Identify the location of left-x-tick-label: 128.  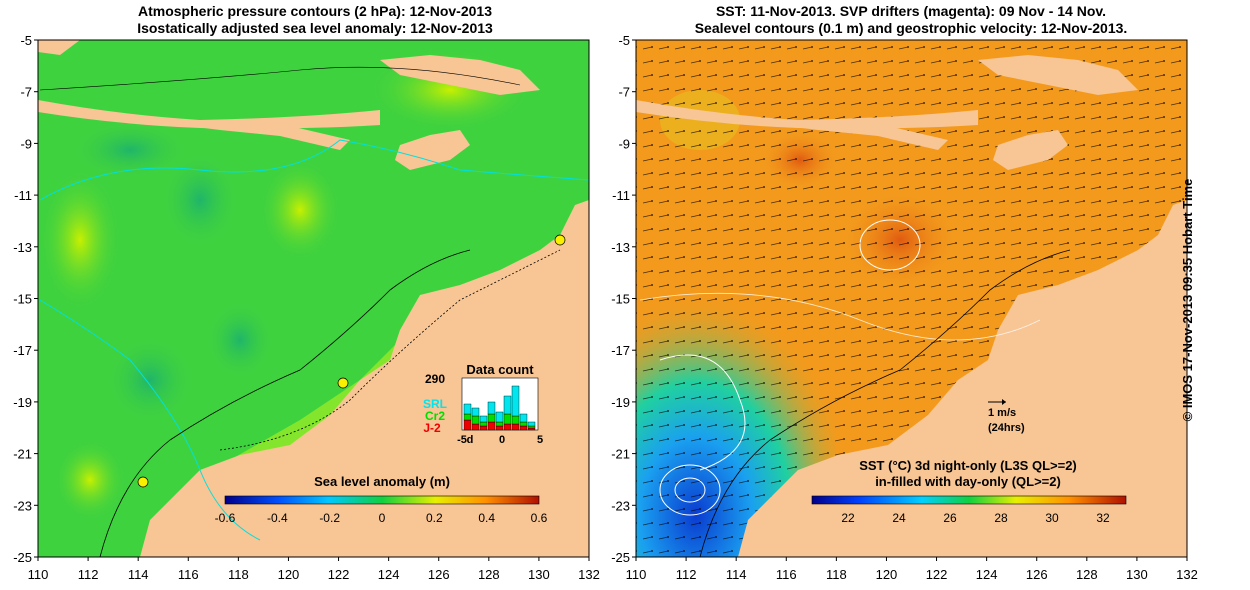
(489, 574).